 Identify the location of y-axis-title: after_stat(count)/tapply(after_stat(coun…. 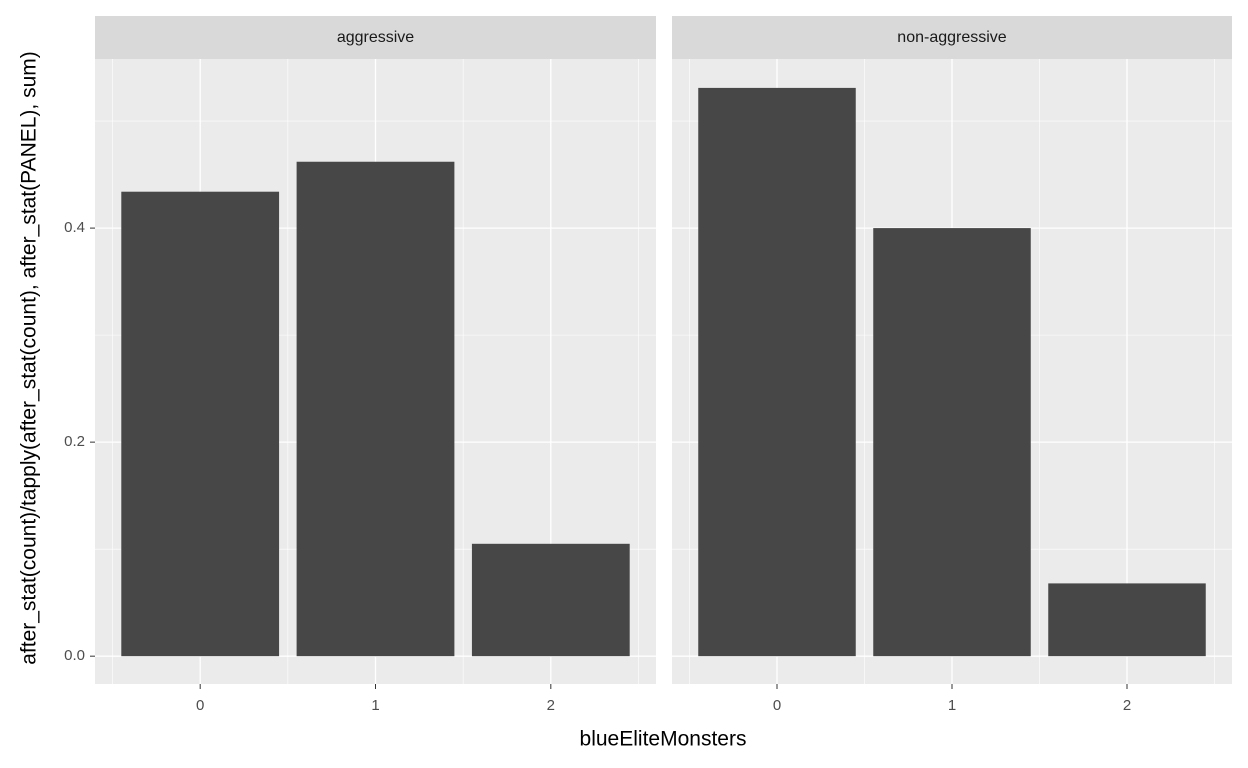
(29, 358).